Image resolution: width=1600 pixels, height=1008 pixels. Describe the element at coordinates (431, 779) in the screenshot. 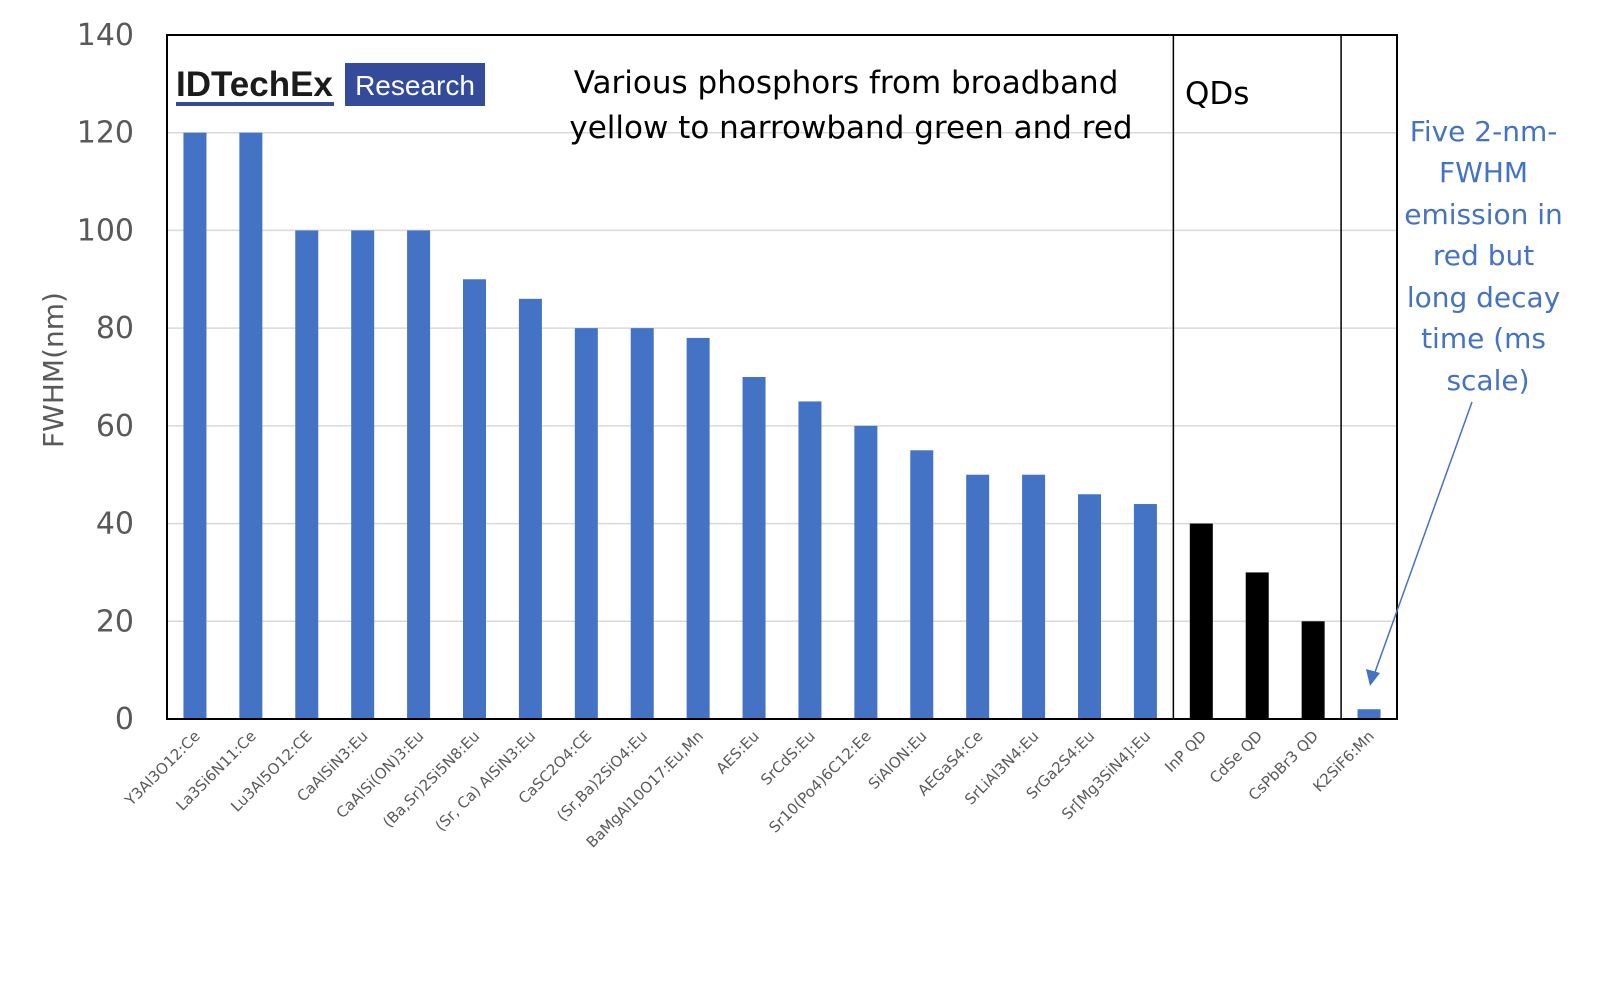

I see `x-tick-label: (Ba,Sr)2Si5N8:Eu` at that location.